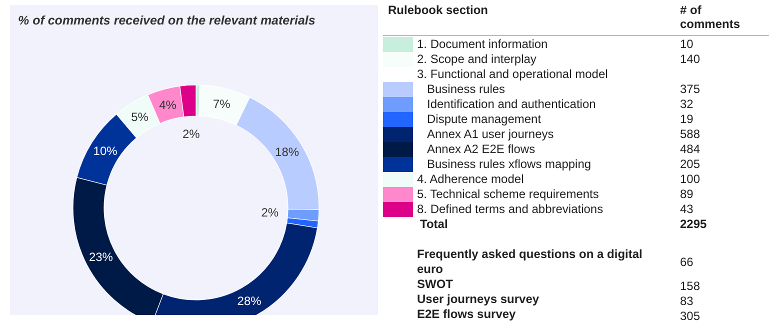  Describe the element at coordinates (687, 194) in the screenshot. I see `text: 89` at that location.